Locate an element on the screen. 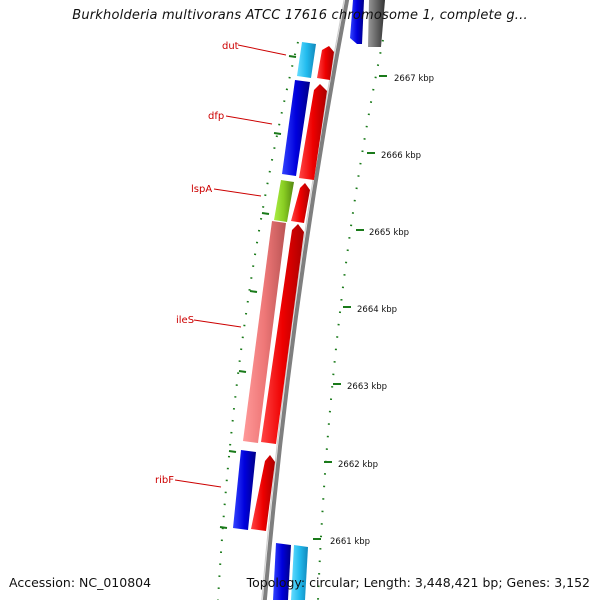 The image size is (600, 604). kbp-label-2666: 2666 kbp is located at coordinates (401, 156).